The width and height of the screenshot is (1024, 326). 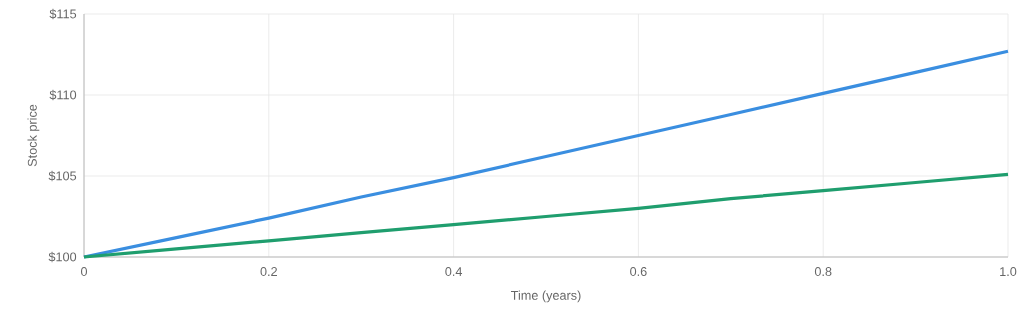 What do you see at coordinates (638, 272) in the screenshot?
I see `x-tick-label: 0.6` at bounding box center [638, 272].